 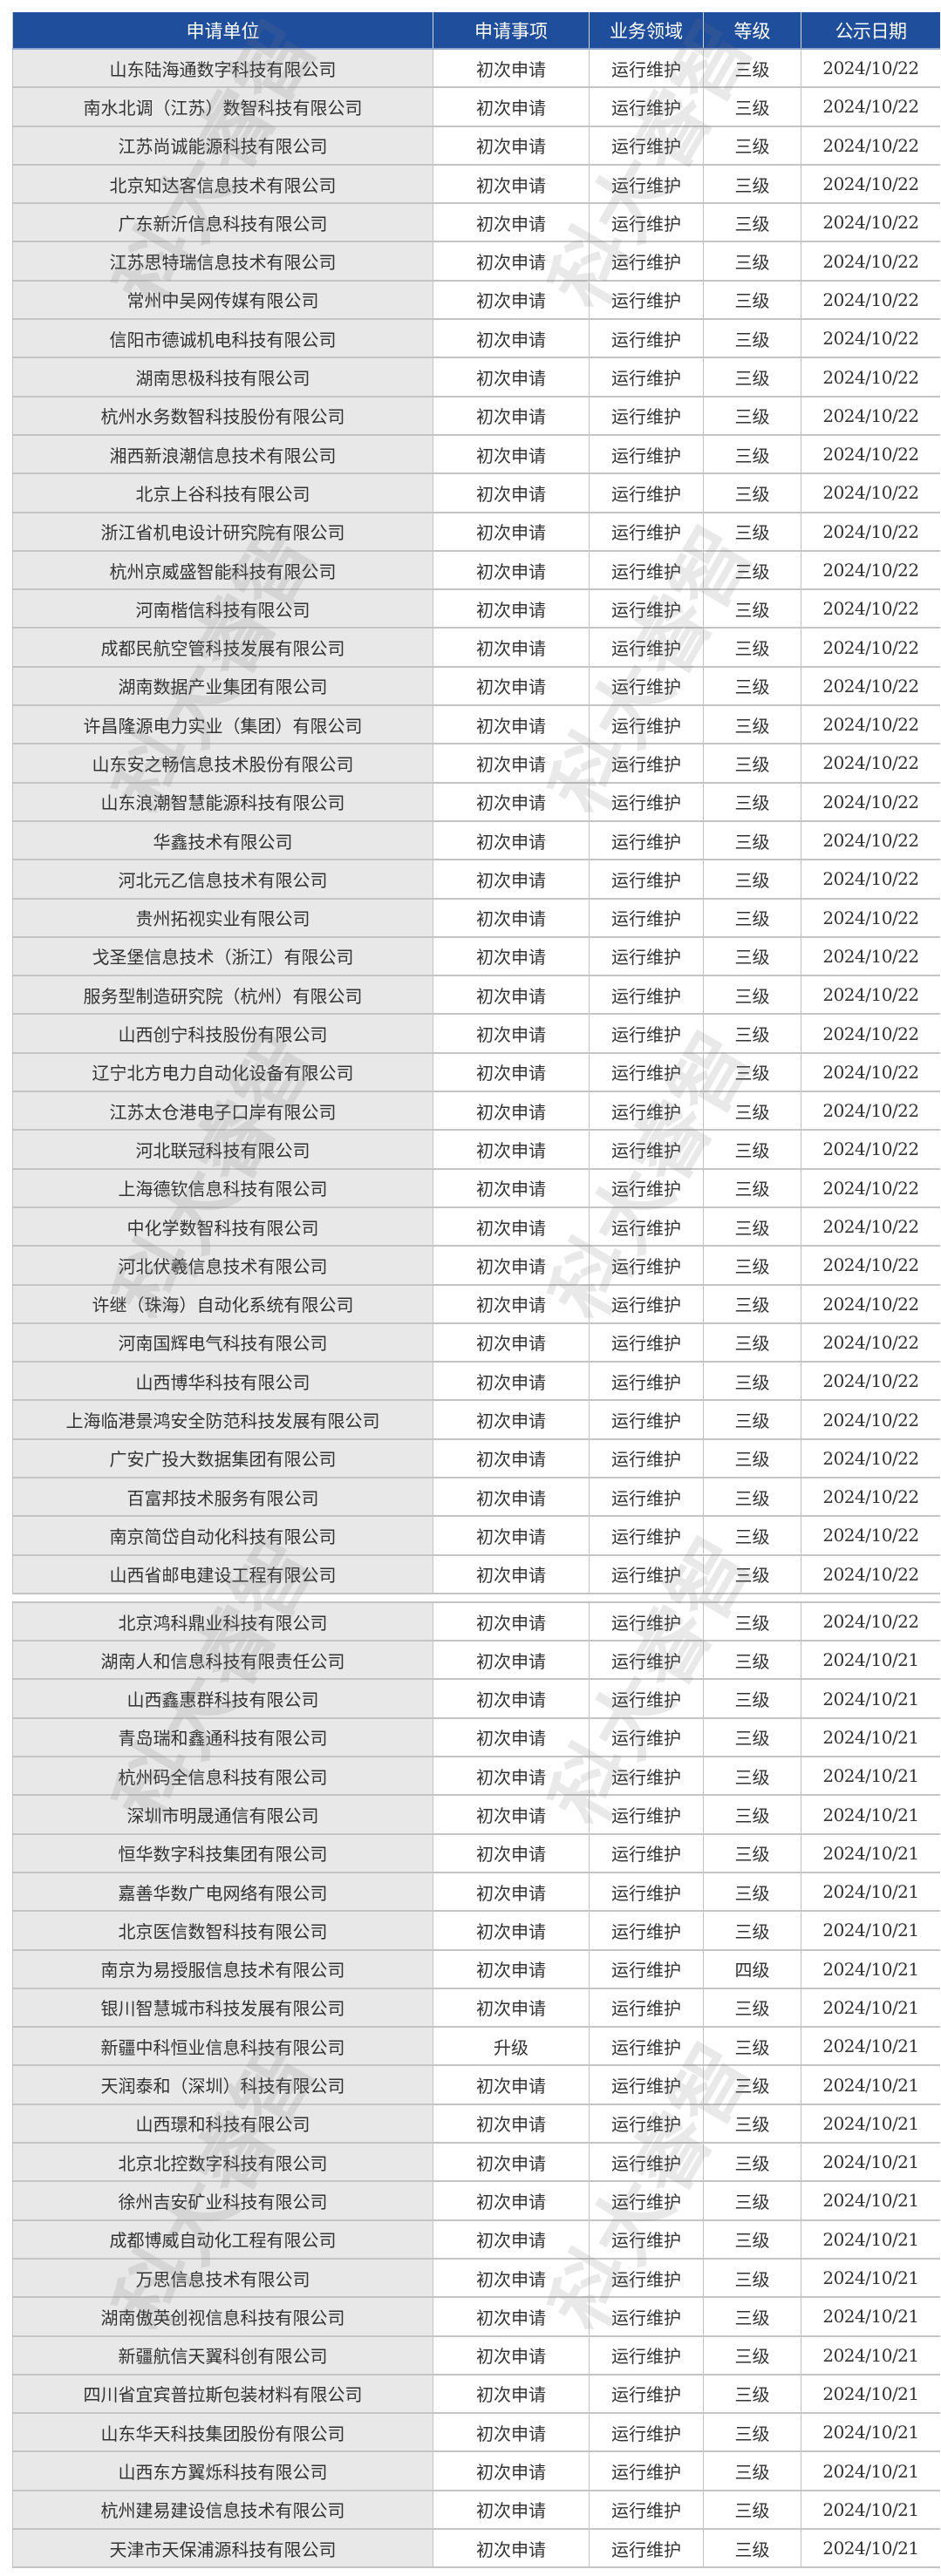 What do you see at coordinates (222, 1381) in the screenshot?
I see `cell-applicant: 山西博华科技有限公司` at bounding box center [222, 1381].